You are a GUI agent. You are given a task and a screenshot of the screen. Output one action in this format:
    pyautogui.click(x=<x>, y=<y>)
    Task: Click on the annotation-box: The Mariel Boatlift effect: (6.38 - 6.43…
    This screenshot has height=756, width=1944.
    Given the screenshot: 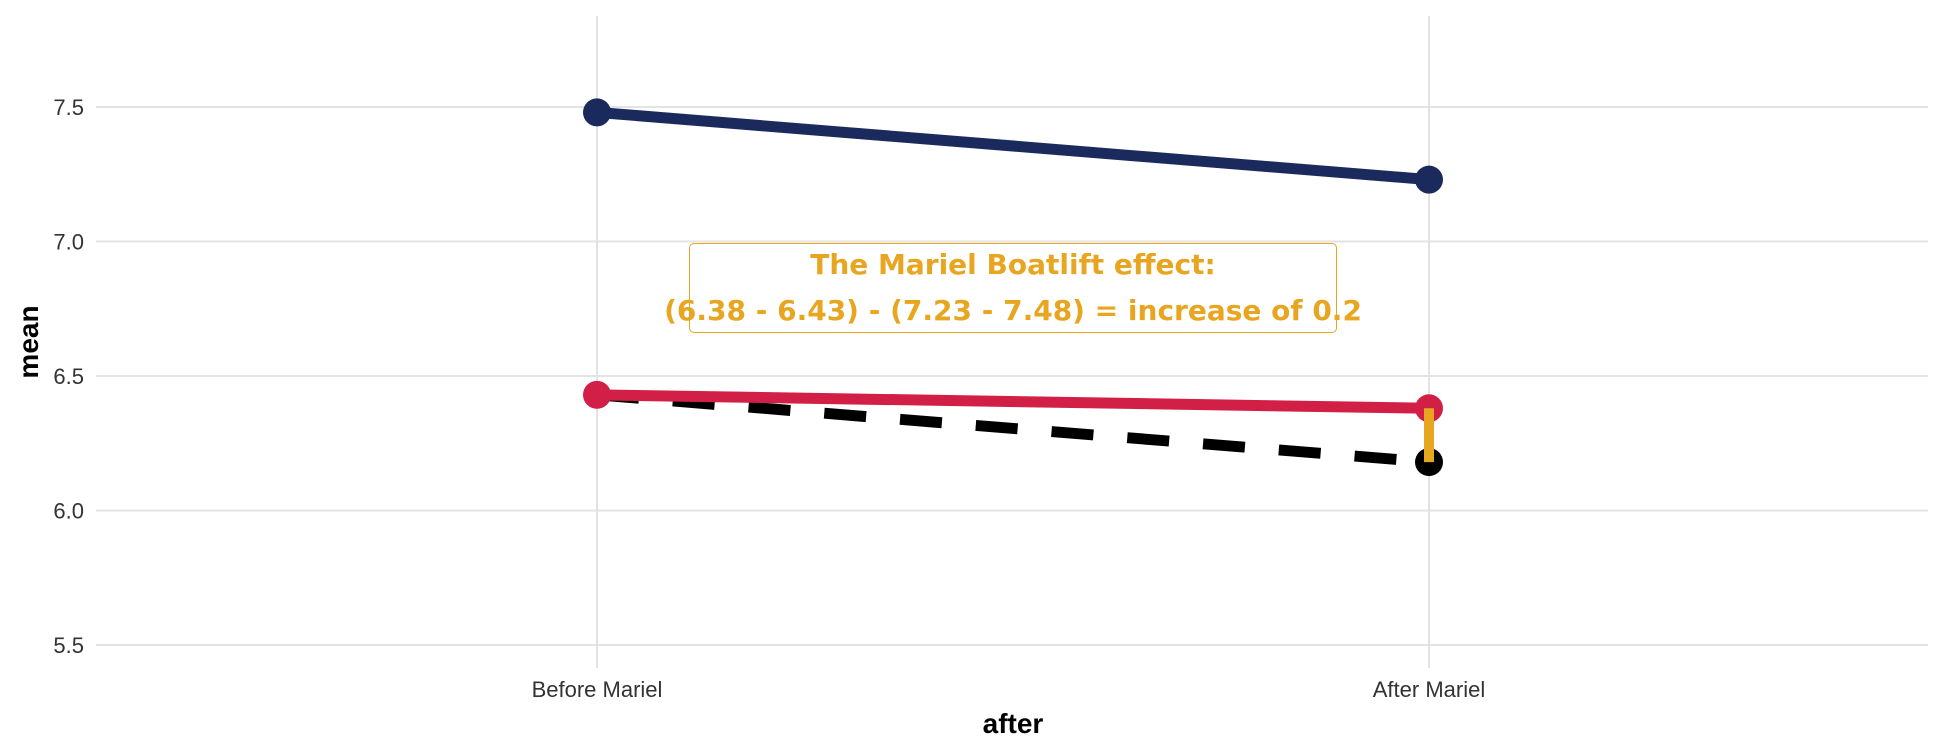 What is the action you would take?
    pyautogui.click(x=1013, y=288)
    